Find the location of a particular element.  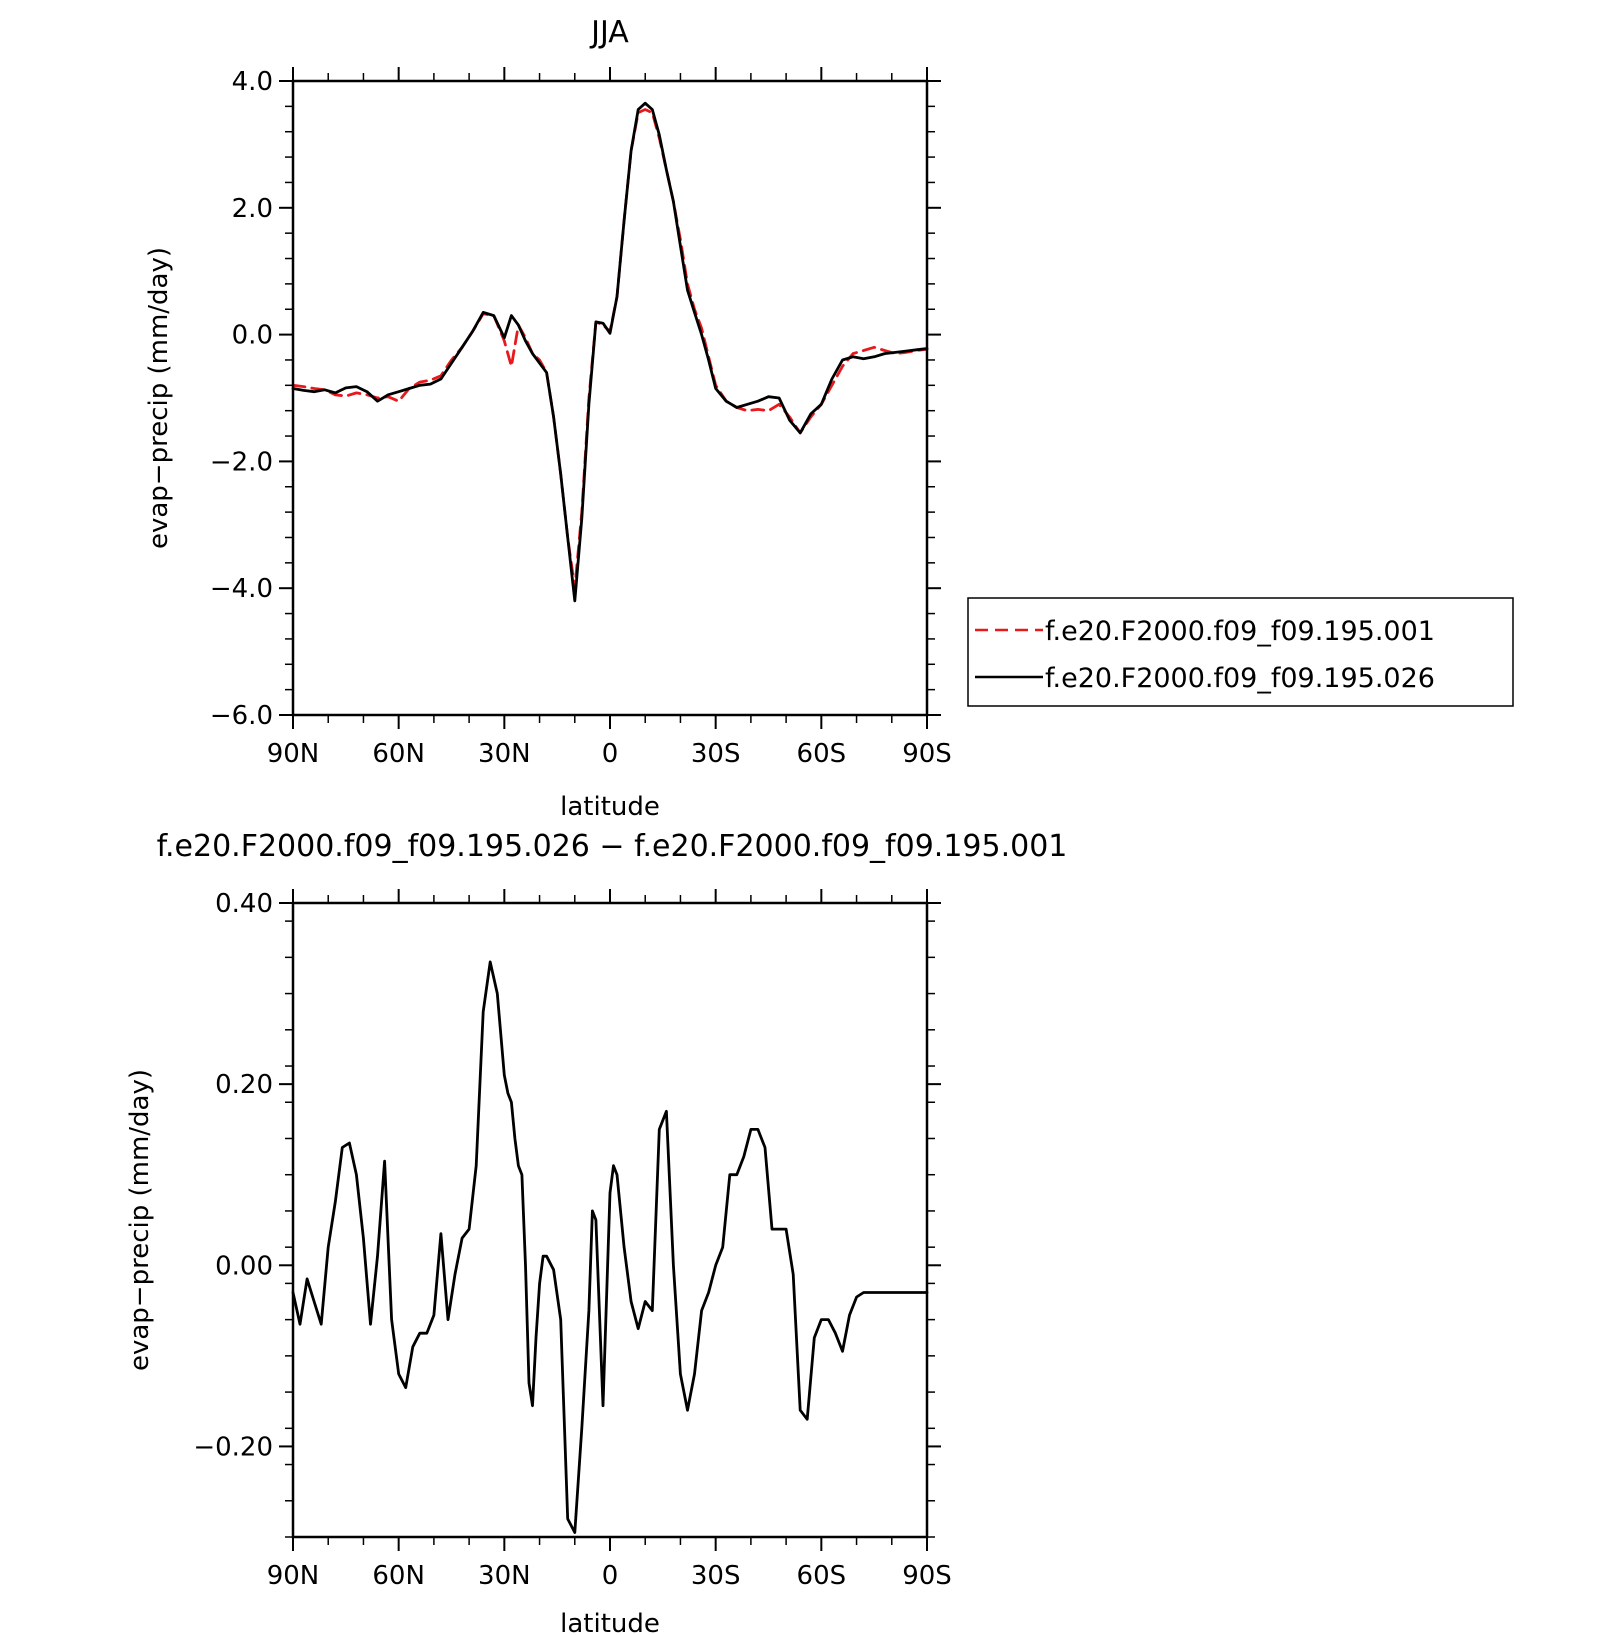

top-x-tick-label: 60S is located at coordinates (822, 754).